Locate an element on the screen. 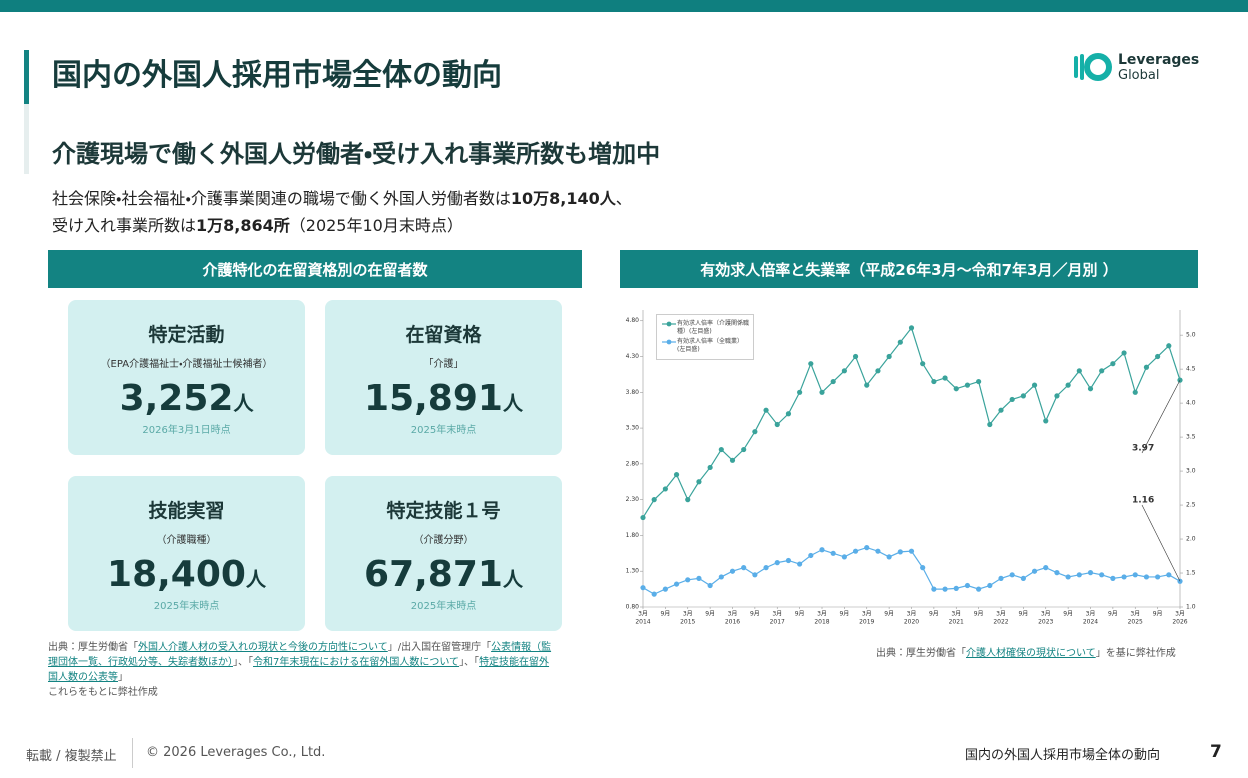  y-tick-label: 1.80 is located at coordinates (633, 535).